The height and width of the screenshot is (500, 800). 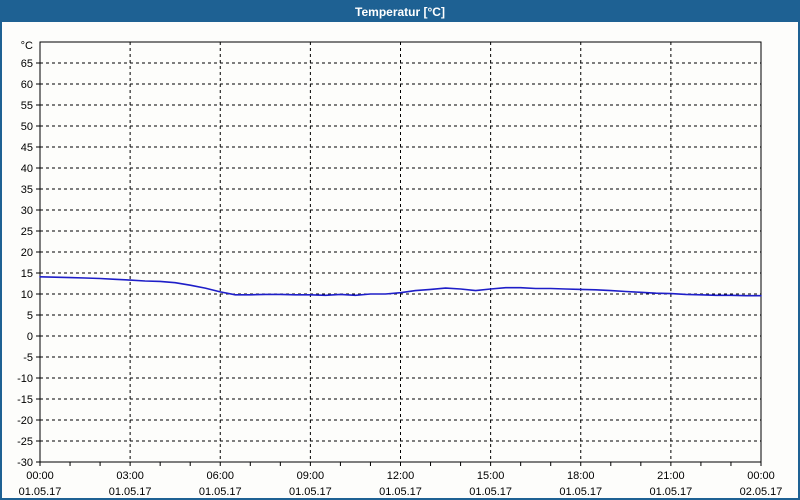 I want to click on x-tick-time: 15:00, so click(x=491, y=476).